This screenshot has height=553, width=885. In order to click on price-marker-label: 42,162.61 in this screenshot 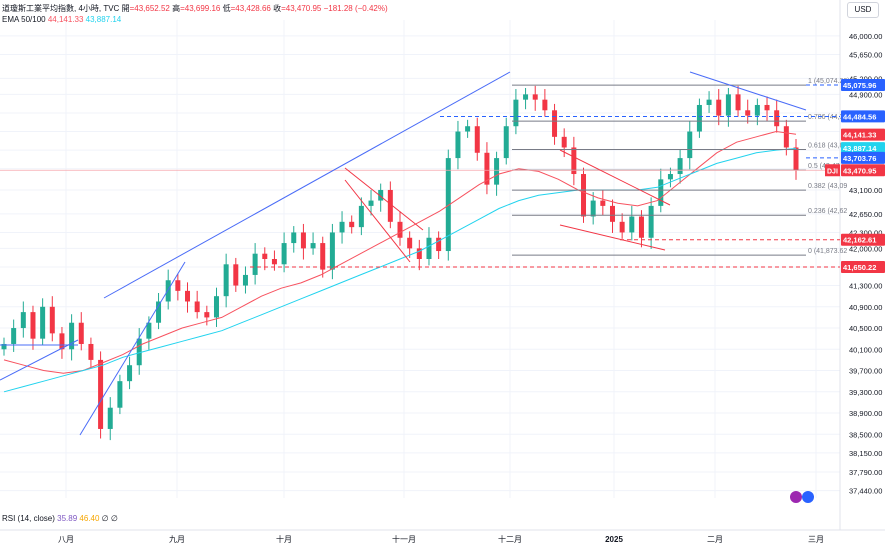, I will do `click(859, 240)`.